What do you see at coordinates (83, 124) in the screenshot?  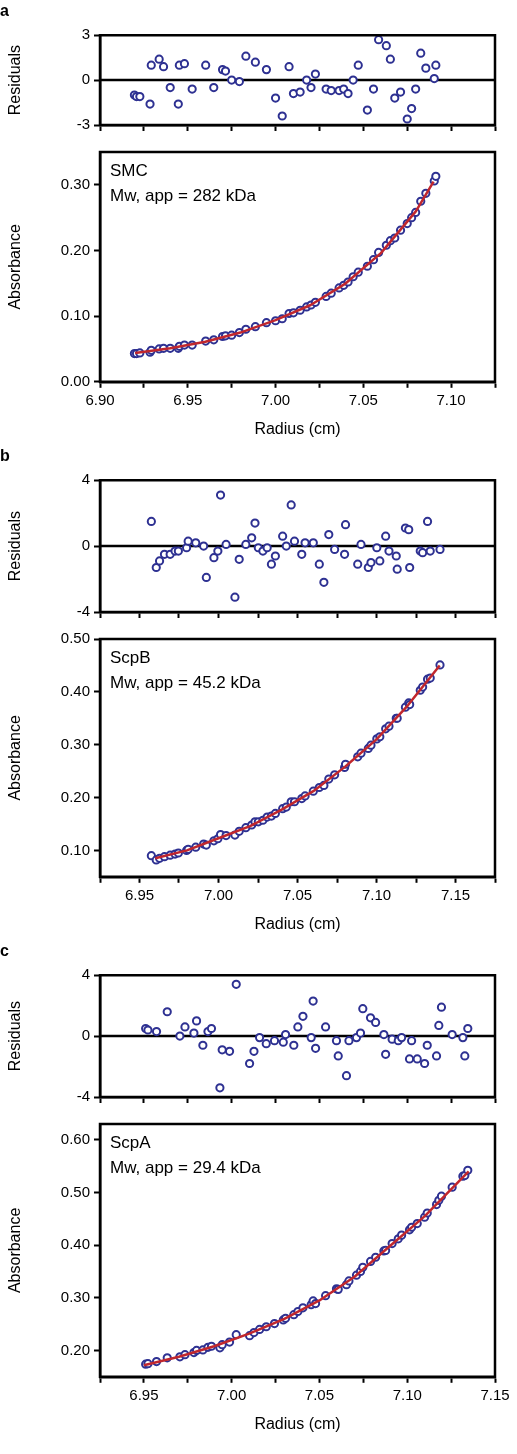 I see `y-tick-label: -3` at bounding box center [83, 124].